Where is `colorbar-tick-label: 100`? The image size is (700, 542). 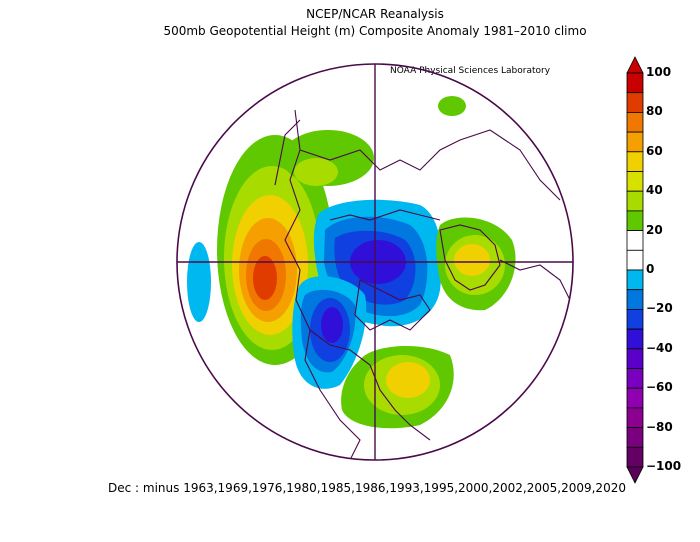
colorbar-tick-label: 100 is located at coordinates (659, 72).